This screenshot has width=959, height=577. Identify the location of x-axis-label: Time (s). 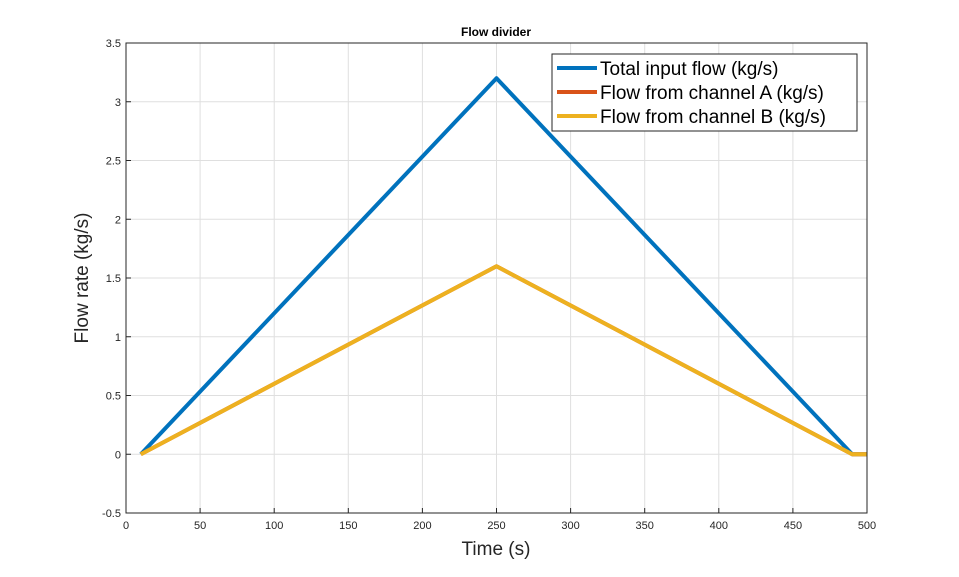
(496, 549).